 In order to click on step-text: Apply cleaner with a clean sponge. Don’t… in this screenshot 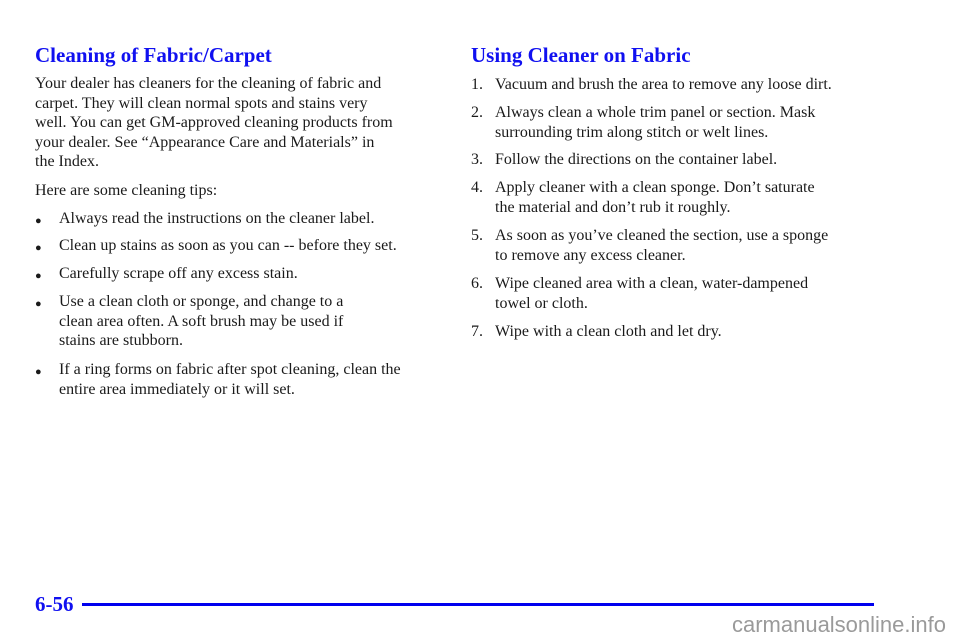, I will do `click(655, 197)`.